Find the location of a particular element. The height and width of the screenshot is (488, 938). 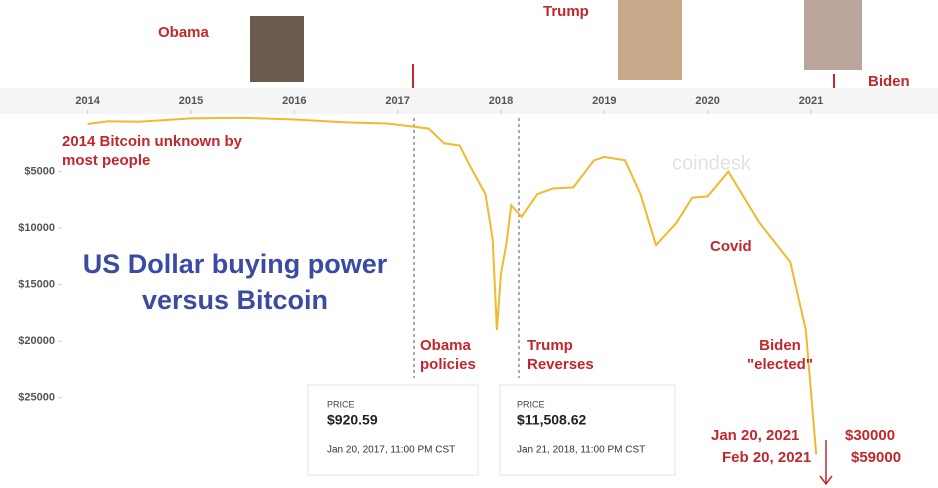

x-tick-label: 2014 is located at coordinates (87, 101).